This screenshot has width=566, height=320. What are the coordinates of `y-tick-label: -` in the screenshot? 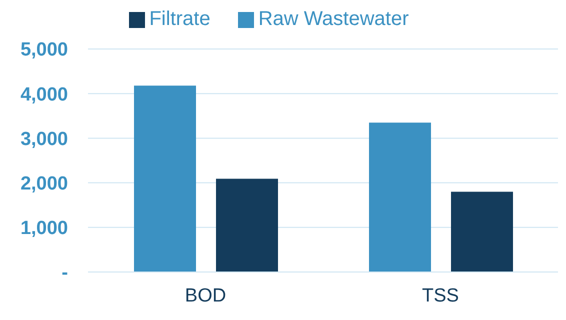 It's located at (65, 273).